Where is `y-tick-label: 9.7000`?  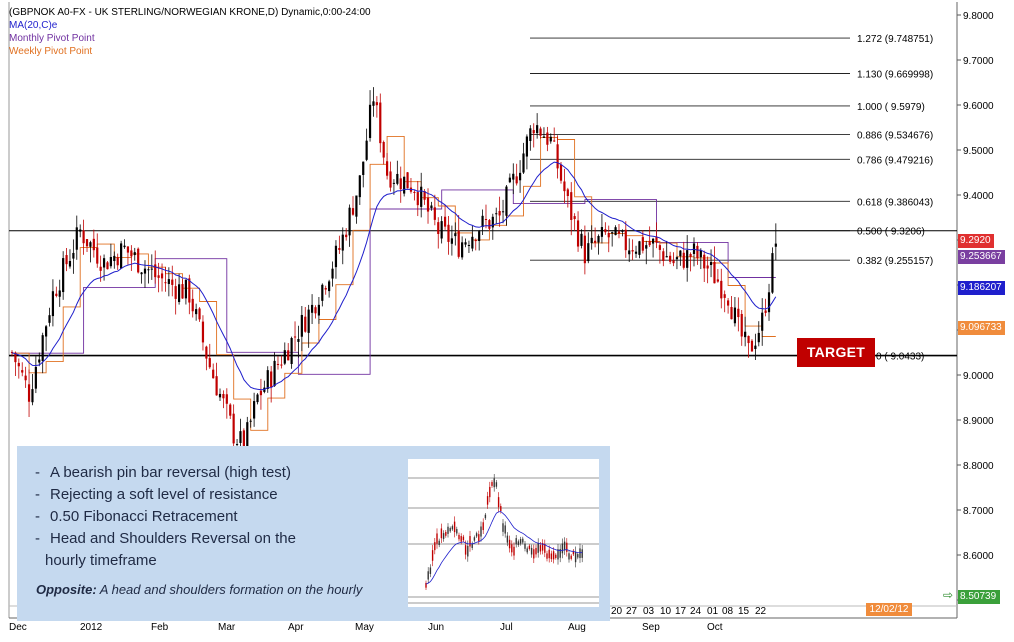
y-tick-label: 9.7000 is located at coordinates (978, 61).